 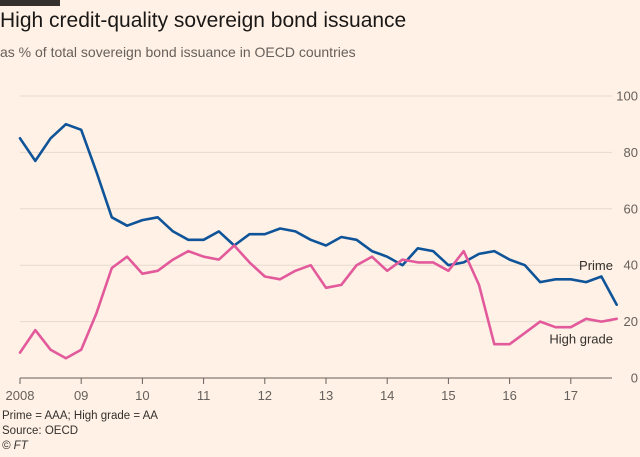 What do you see at coordinates (581, 339) in the screenshot?
I see `series-label-high-grade: High grade` at bounding box center [581, 339].